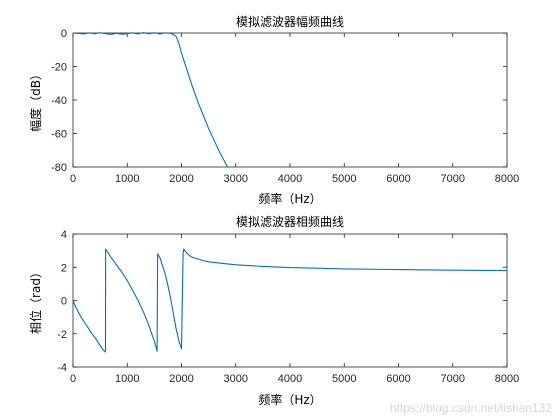 Image resolution: width=560 pixels, height=420 pixels. What do you see at coordinates (64, 268) in the screenshot?
I see `phase-y-tick-label: 2` at bounding box center [64, 268].